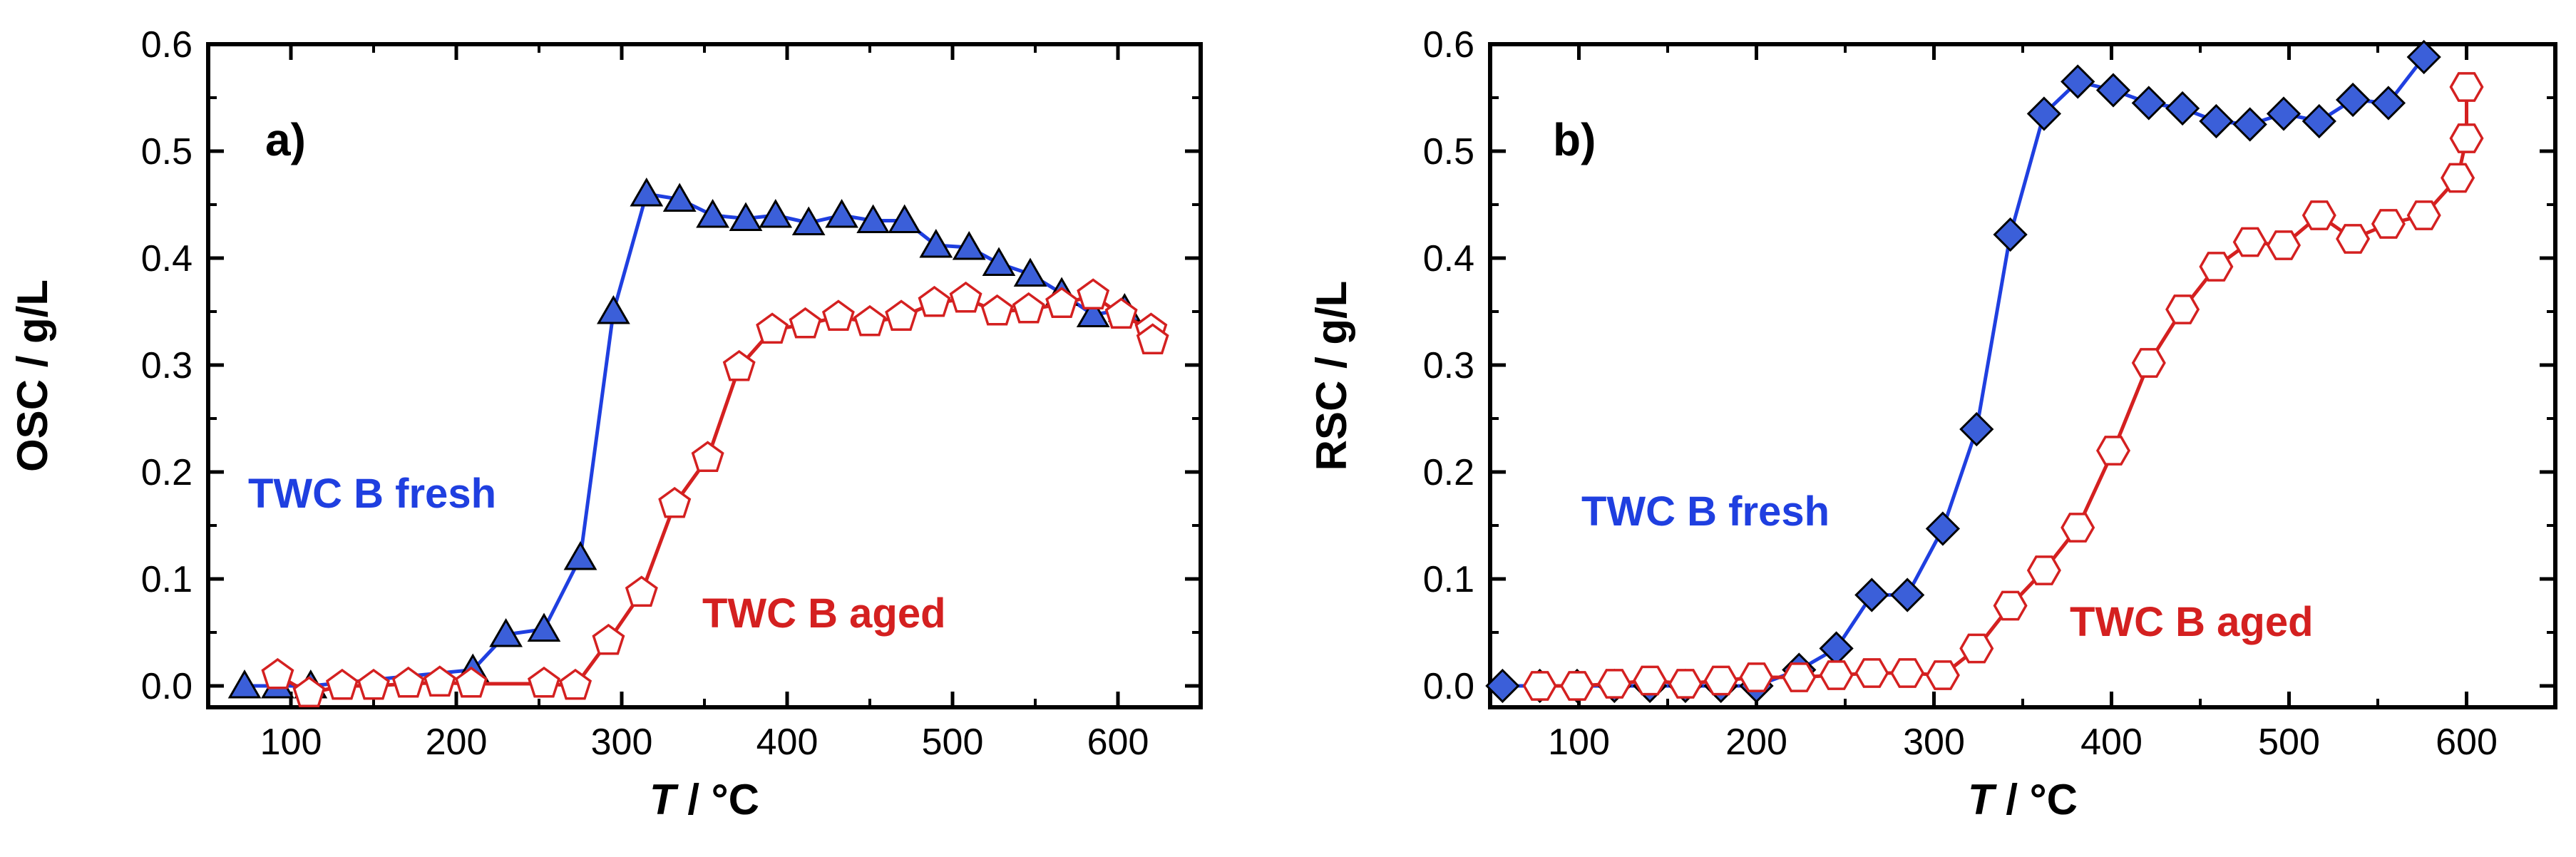 Image resolution: width=2576 pixels, height=857 pixels. Describe the element at coordinates (1448, 687) in the screenshot. I see `y-tick-label: 0.0` at that location.